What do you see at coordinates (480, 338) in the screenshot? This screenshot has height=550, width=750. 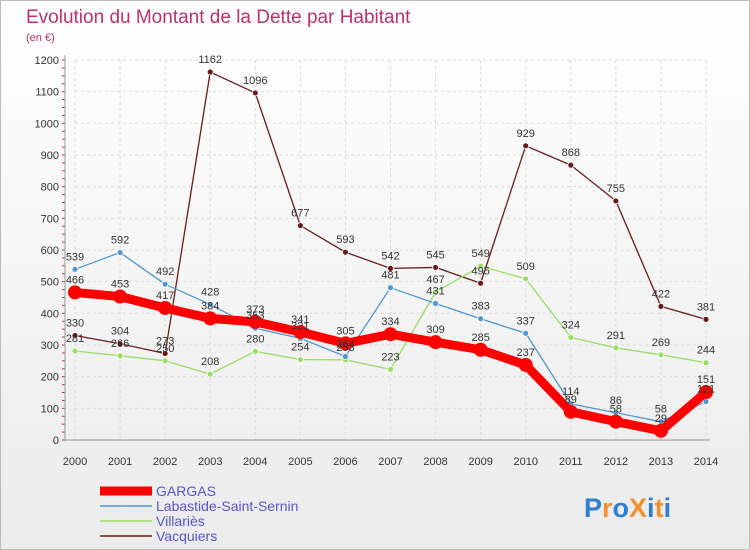 I see `data-label: 285` at bounding box center [480, 338].